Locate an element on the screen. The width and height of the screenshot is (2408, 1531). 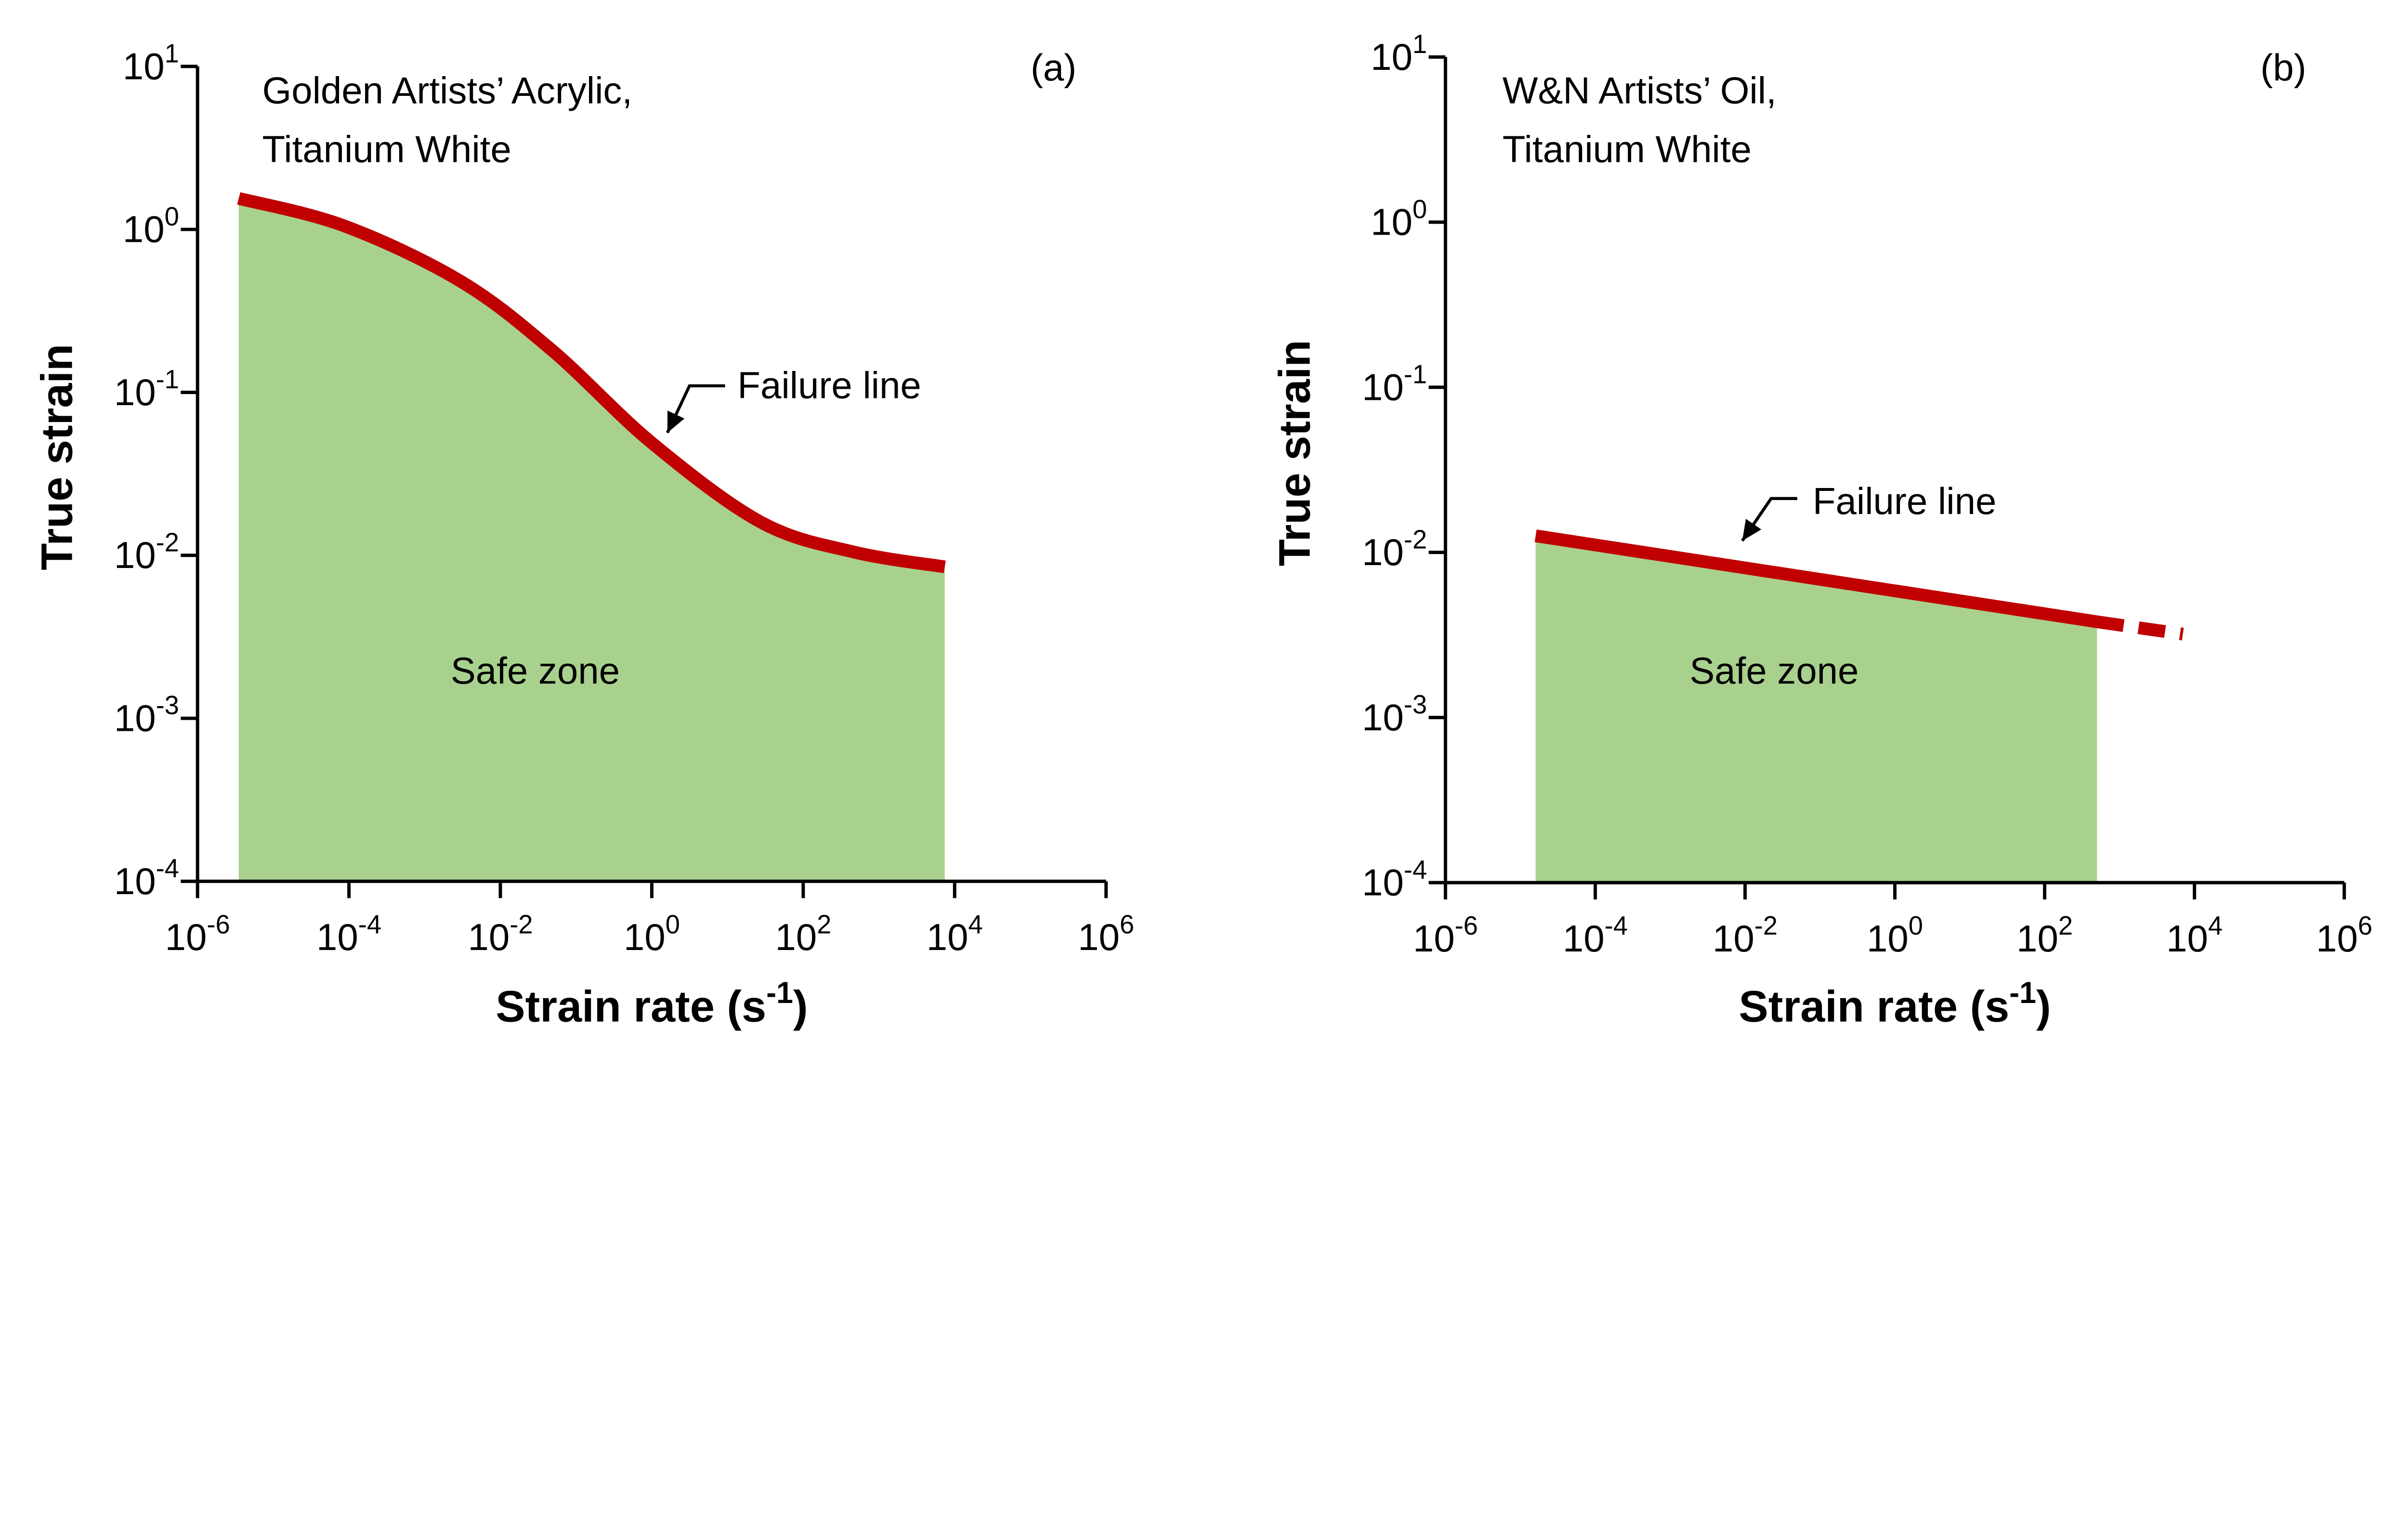
material-label: Golden Artists’ Acrylic, is located at coordinates (447, 90).